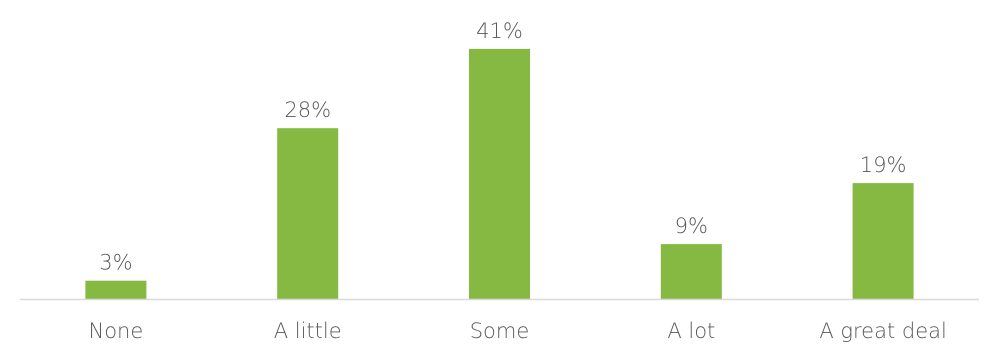 The height and width of the screenshot is (345, 989). What do you see at coordinates (308, 331) in the screenshot?
I see `category-label-a-little: A little` at bounding box center [308, 331].